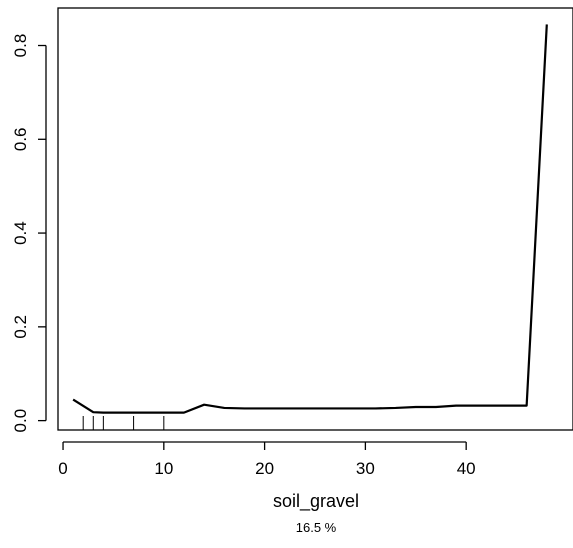 This screenshot has height=548, width=573. I want to click on rug-layer, so click(123, 423).